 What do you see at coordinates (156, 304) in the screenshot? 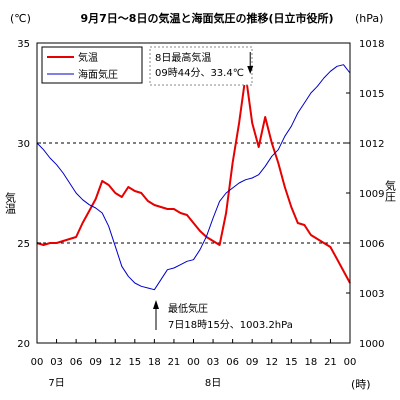
I see `min-pressure-arrow-head` at bounding box center [156, 304].